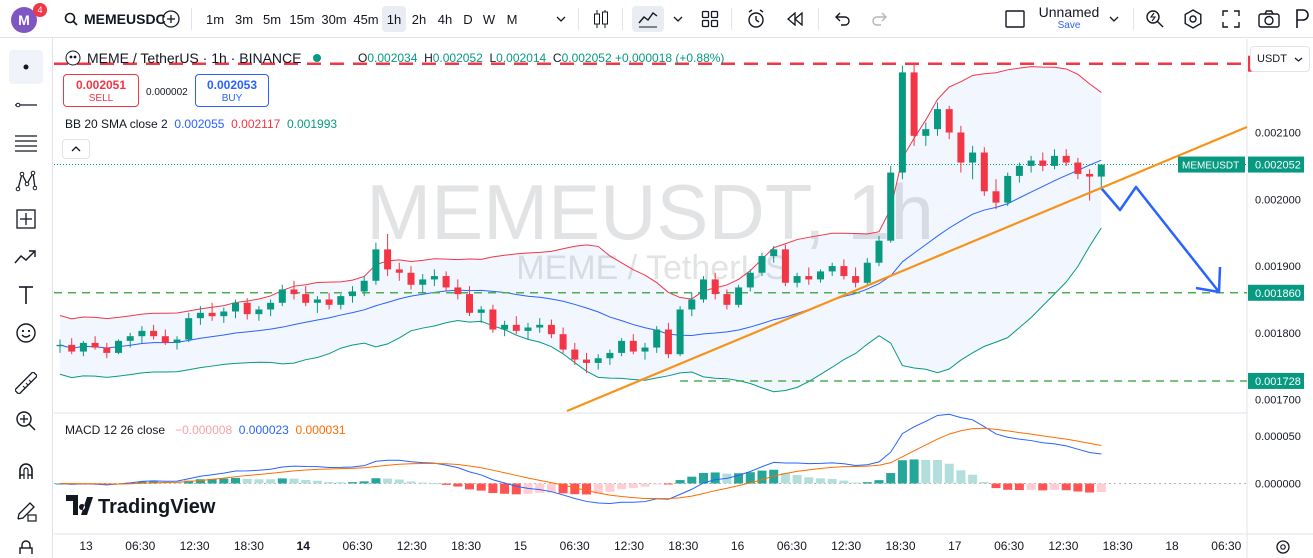 The height and width of the screenshot is (558, 1313). I want to click on interval-w: W, so click(489, 19).